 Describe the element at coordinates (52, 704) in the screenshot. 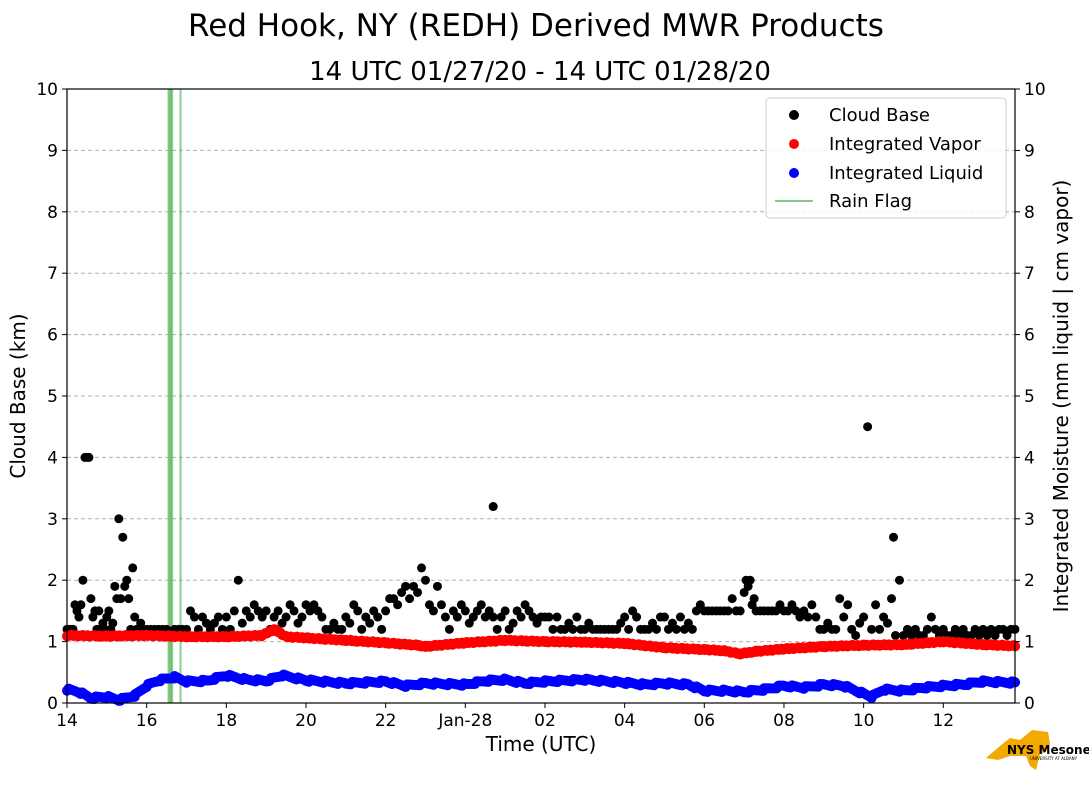

I see `y-left-tick-label: 0` at that location.